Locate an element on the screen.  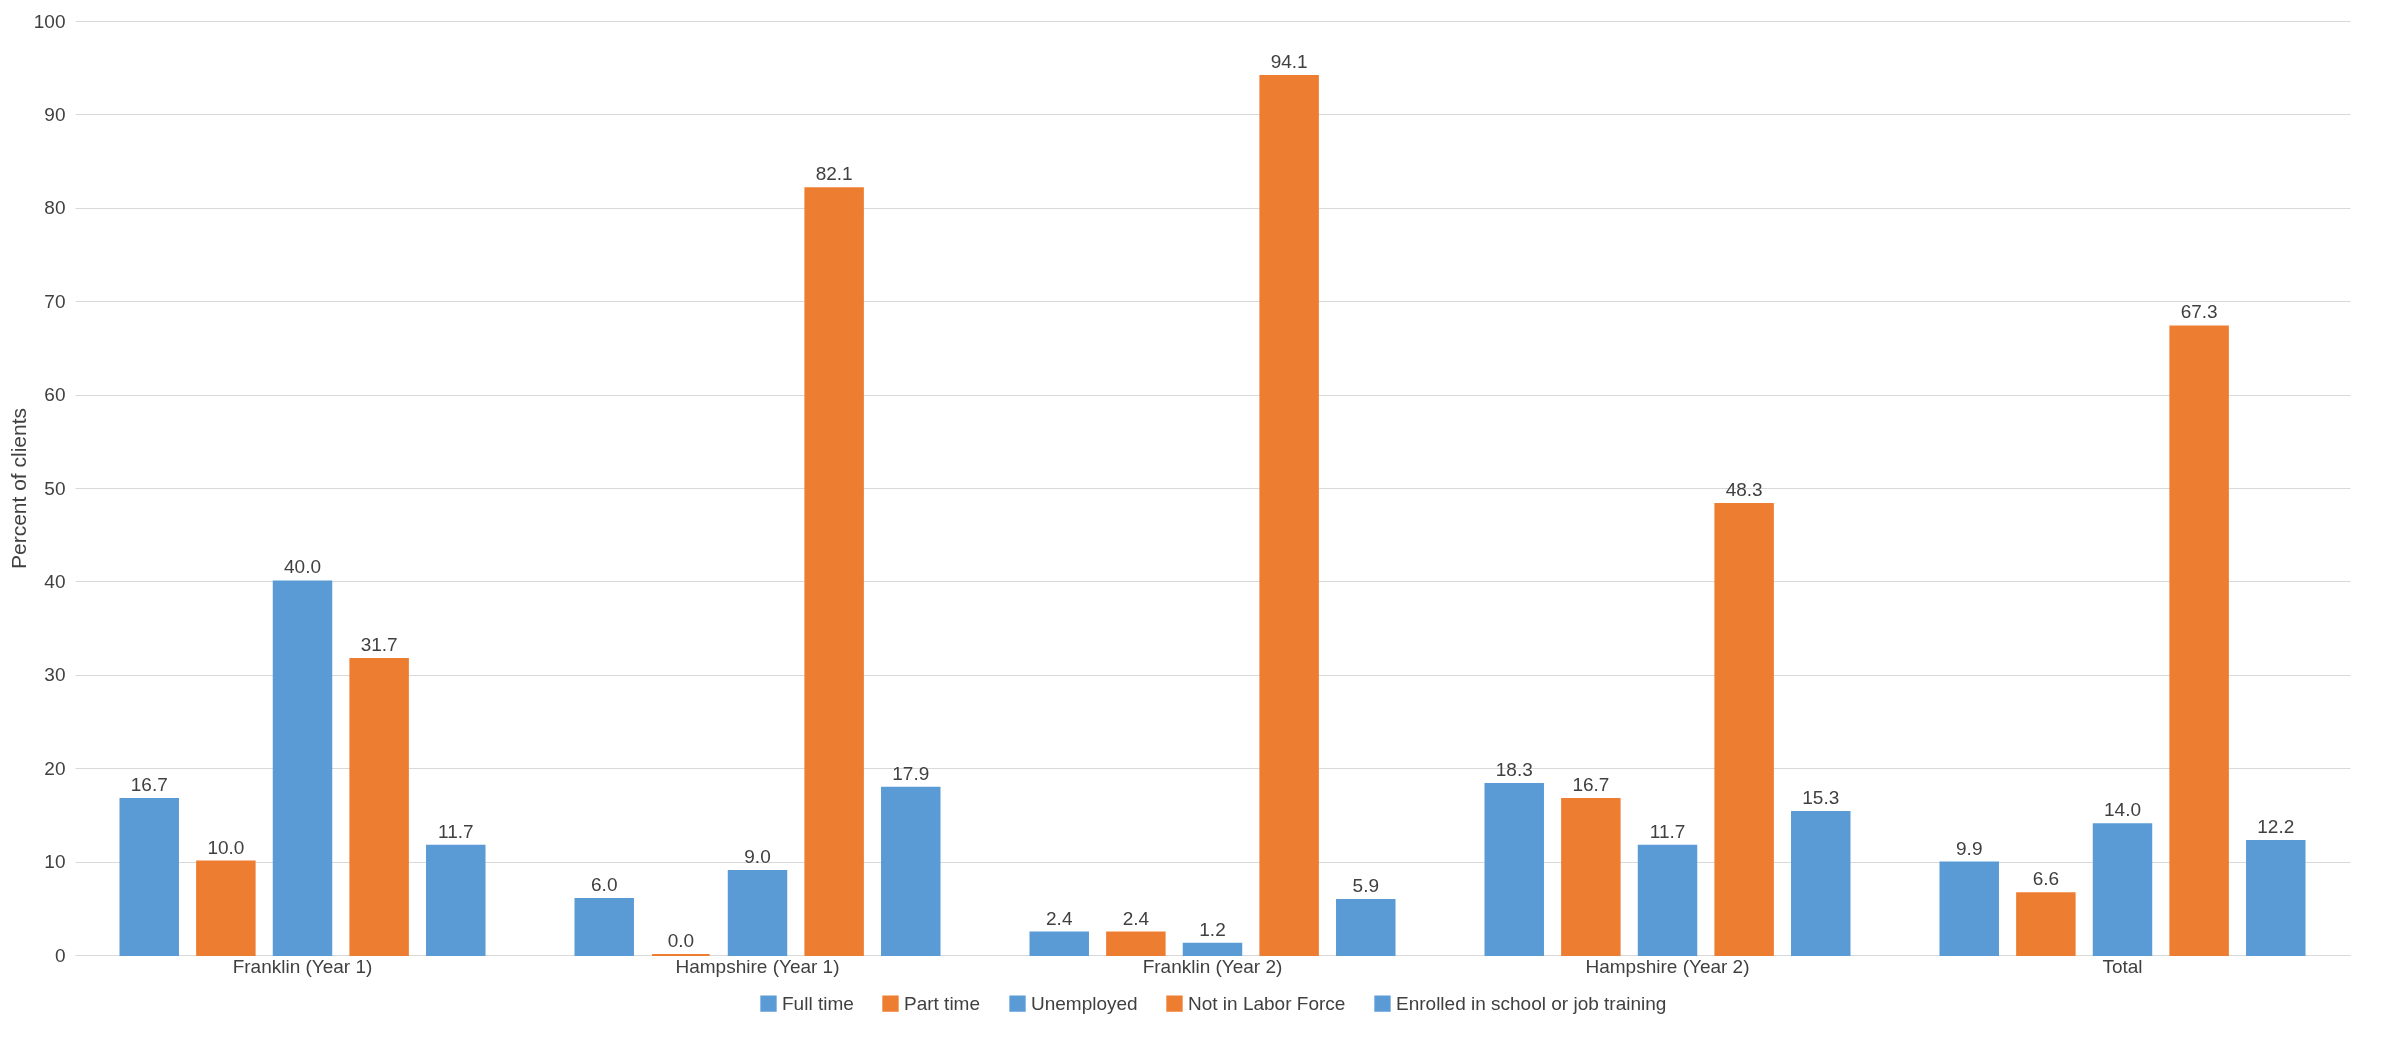
legend-label: Unemployed is located at coordinates (1084, 1003).